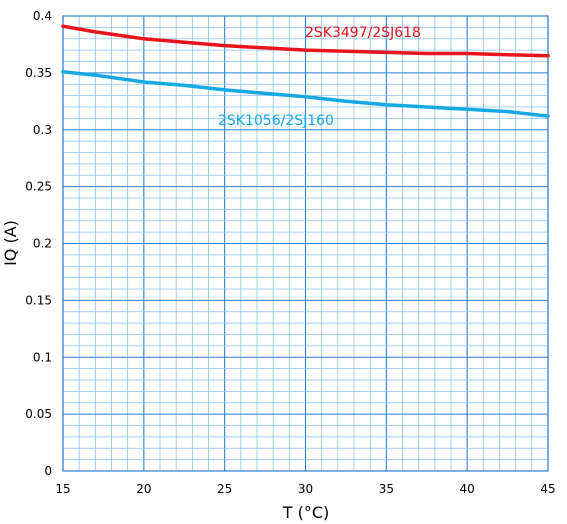 This screenshot has width=567, height=524. I want to click on x-tick-label: 45, so click(547, 489).